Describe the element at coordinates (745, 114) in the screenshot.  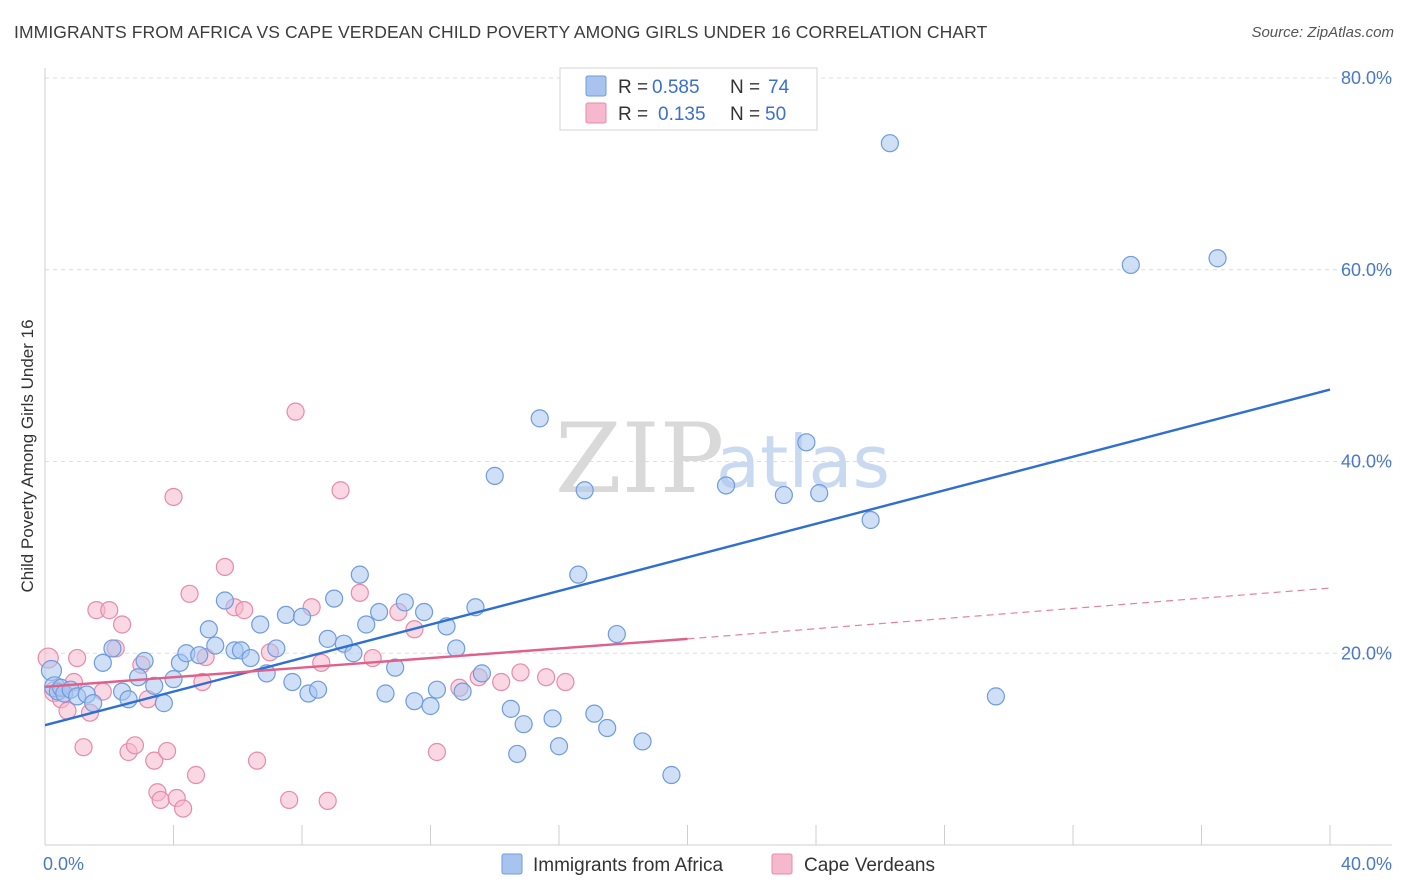
I see `legend-n-label-cape-verdeans: N =` at that location.